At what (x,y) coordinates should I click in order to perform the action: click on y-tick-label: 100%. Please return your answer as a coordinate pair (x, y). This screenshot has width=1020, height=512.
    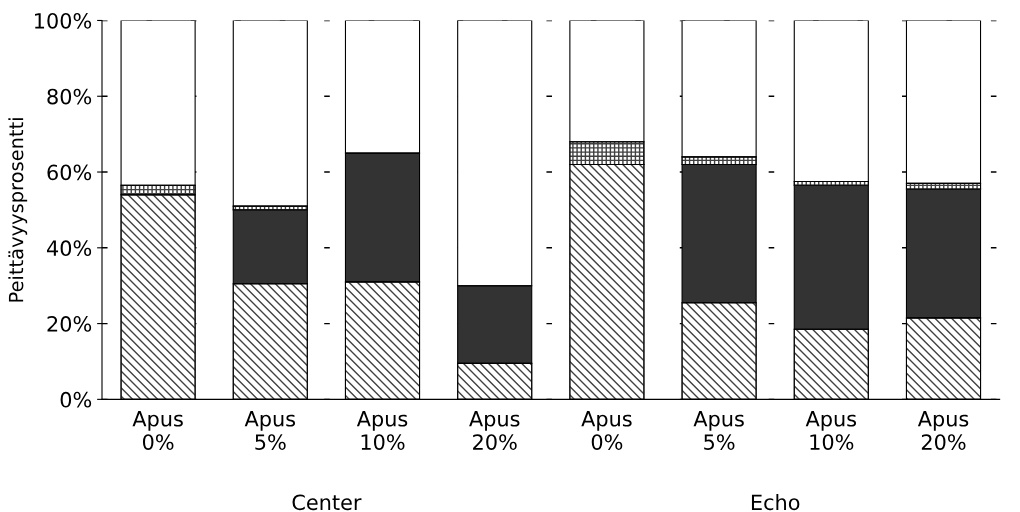
    Looking at the image, I should click on (63, 20).